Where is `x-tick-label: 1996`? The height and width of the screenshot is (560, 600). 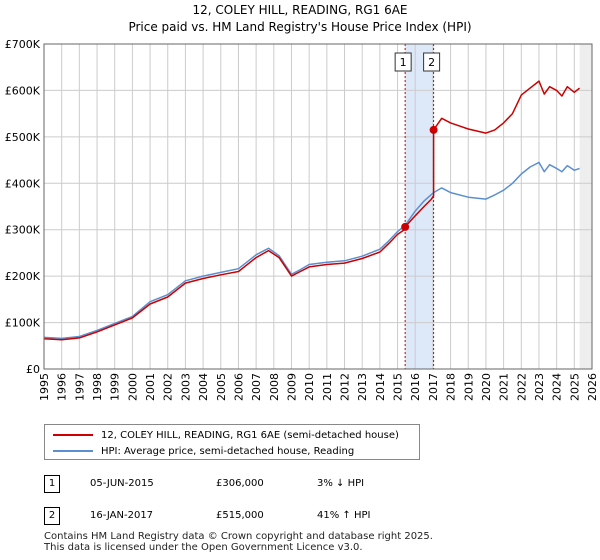 x-tick-label: 1996 is located at coordinates (62, 387).